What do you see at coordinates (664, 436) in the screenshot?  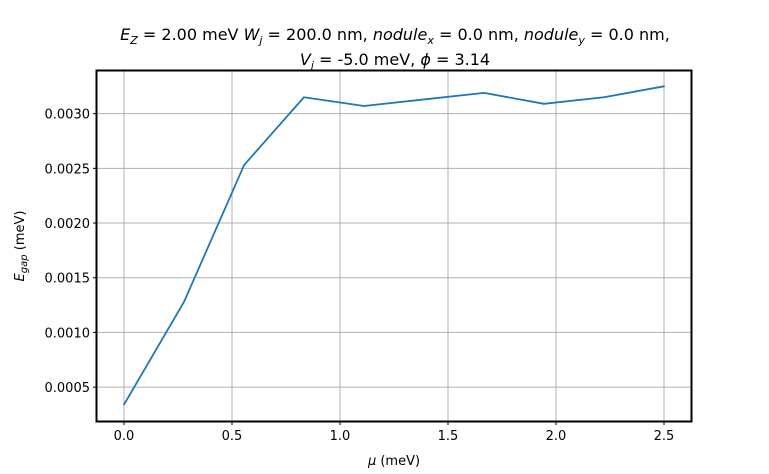 I see `x-tick-label: 2.5` at bounding box center [664, 436].